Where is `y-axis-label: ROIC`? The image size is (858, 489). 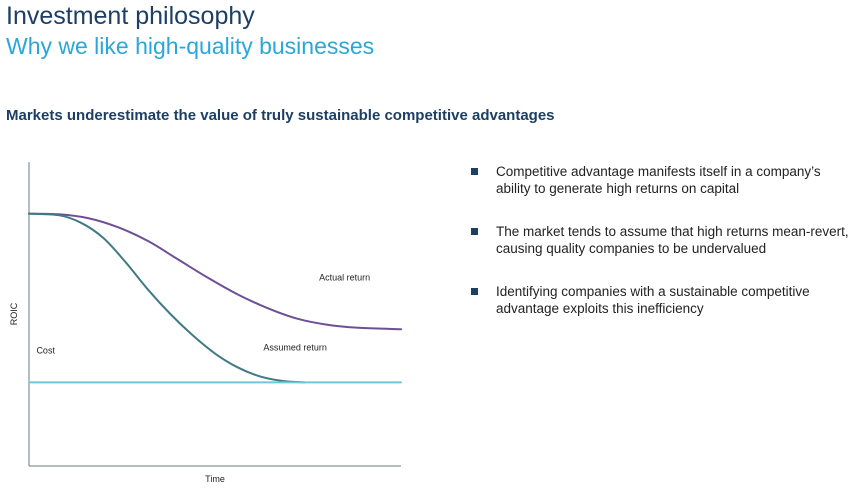 y-axis-label: ROIC is located at coordinates (14, 313).